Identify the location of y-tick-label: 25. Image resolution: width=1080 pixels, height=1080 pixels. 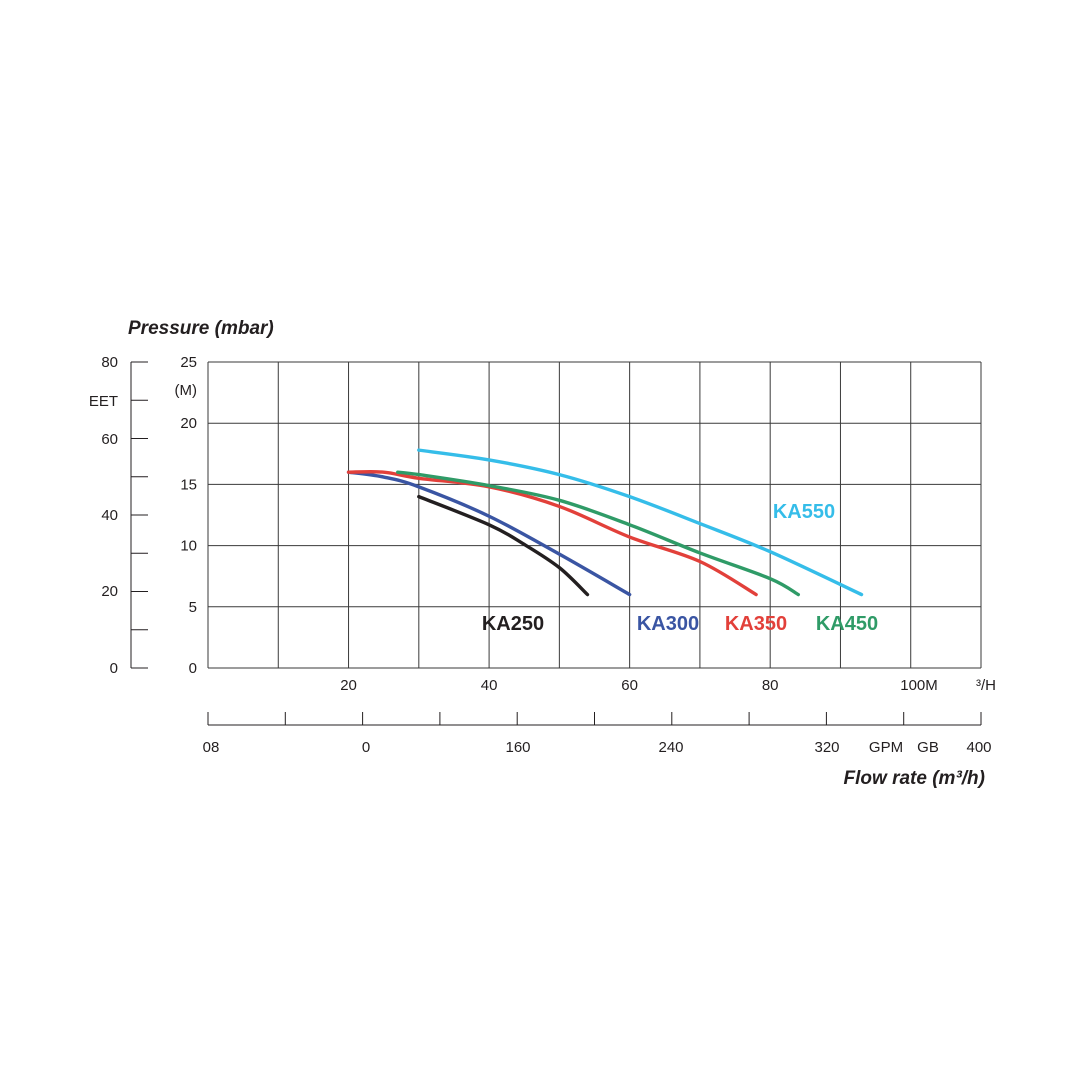
(188, 362).